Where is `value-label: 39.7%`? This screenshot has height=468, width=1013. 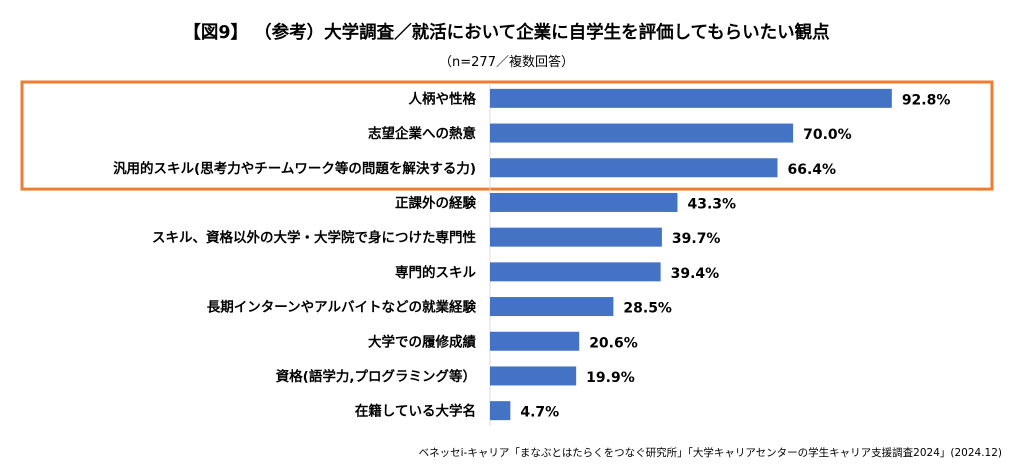 value-label: 39.7% is located at coordinates (696, 239).